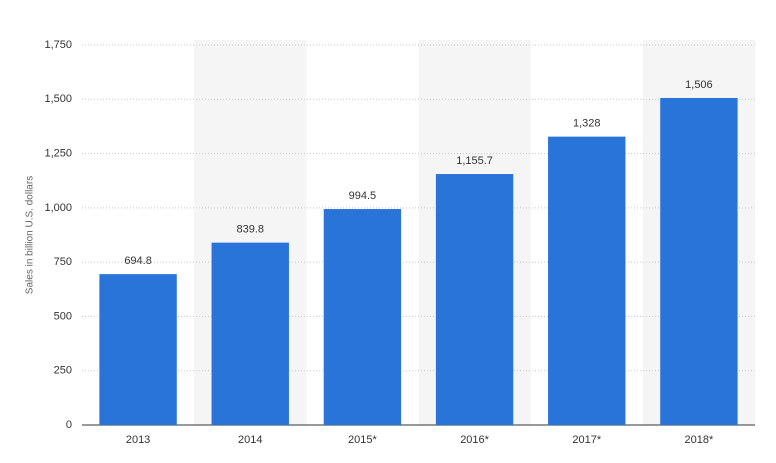  I want to click on value-label: 1,155.7, so click(474, 161).